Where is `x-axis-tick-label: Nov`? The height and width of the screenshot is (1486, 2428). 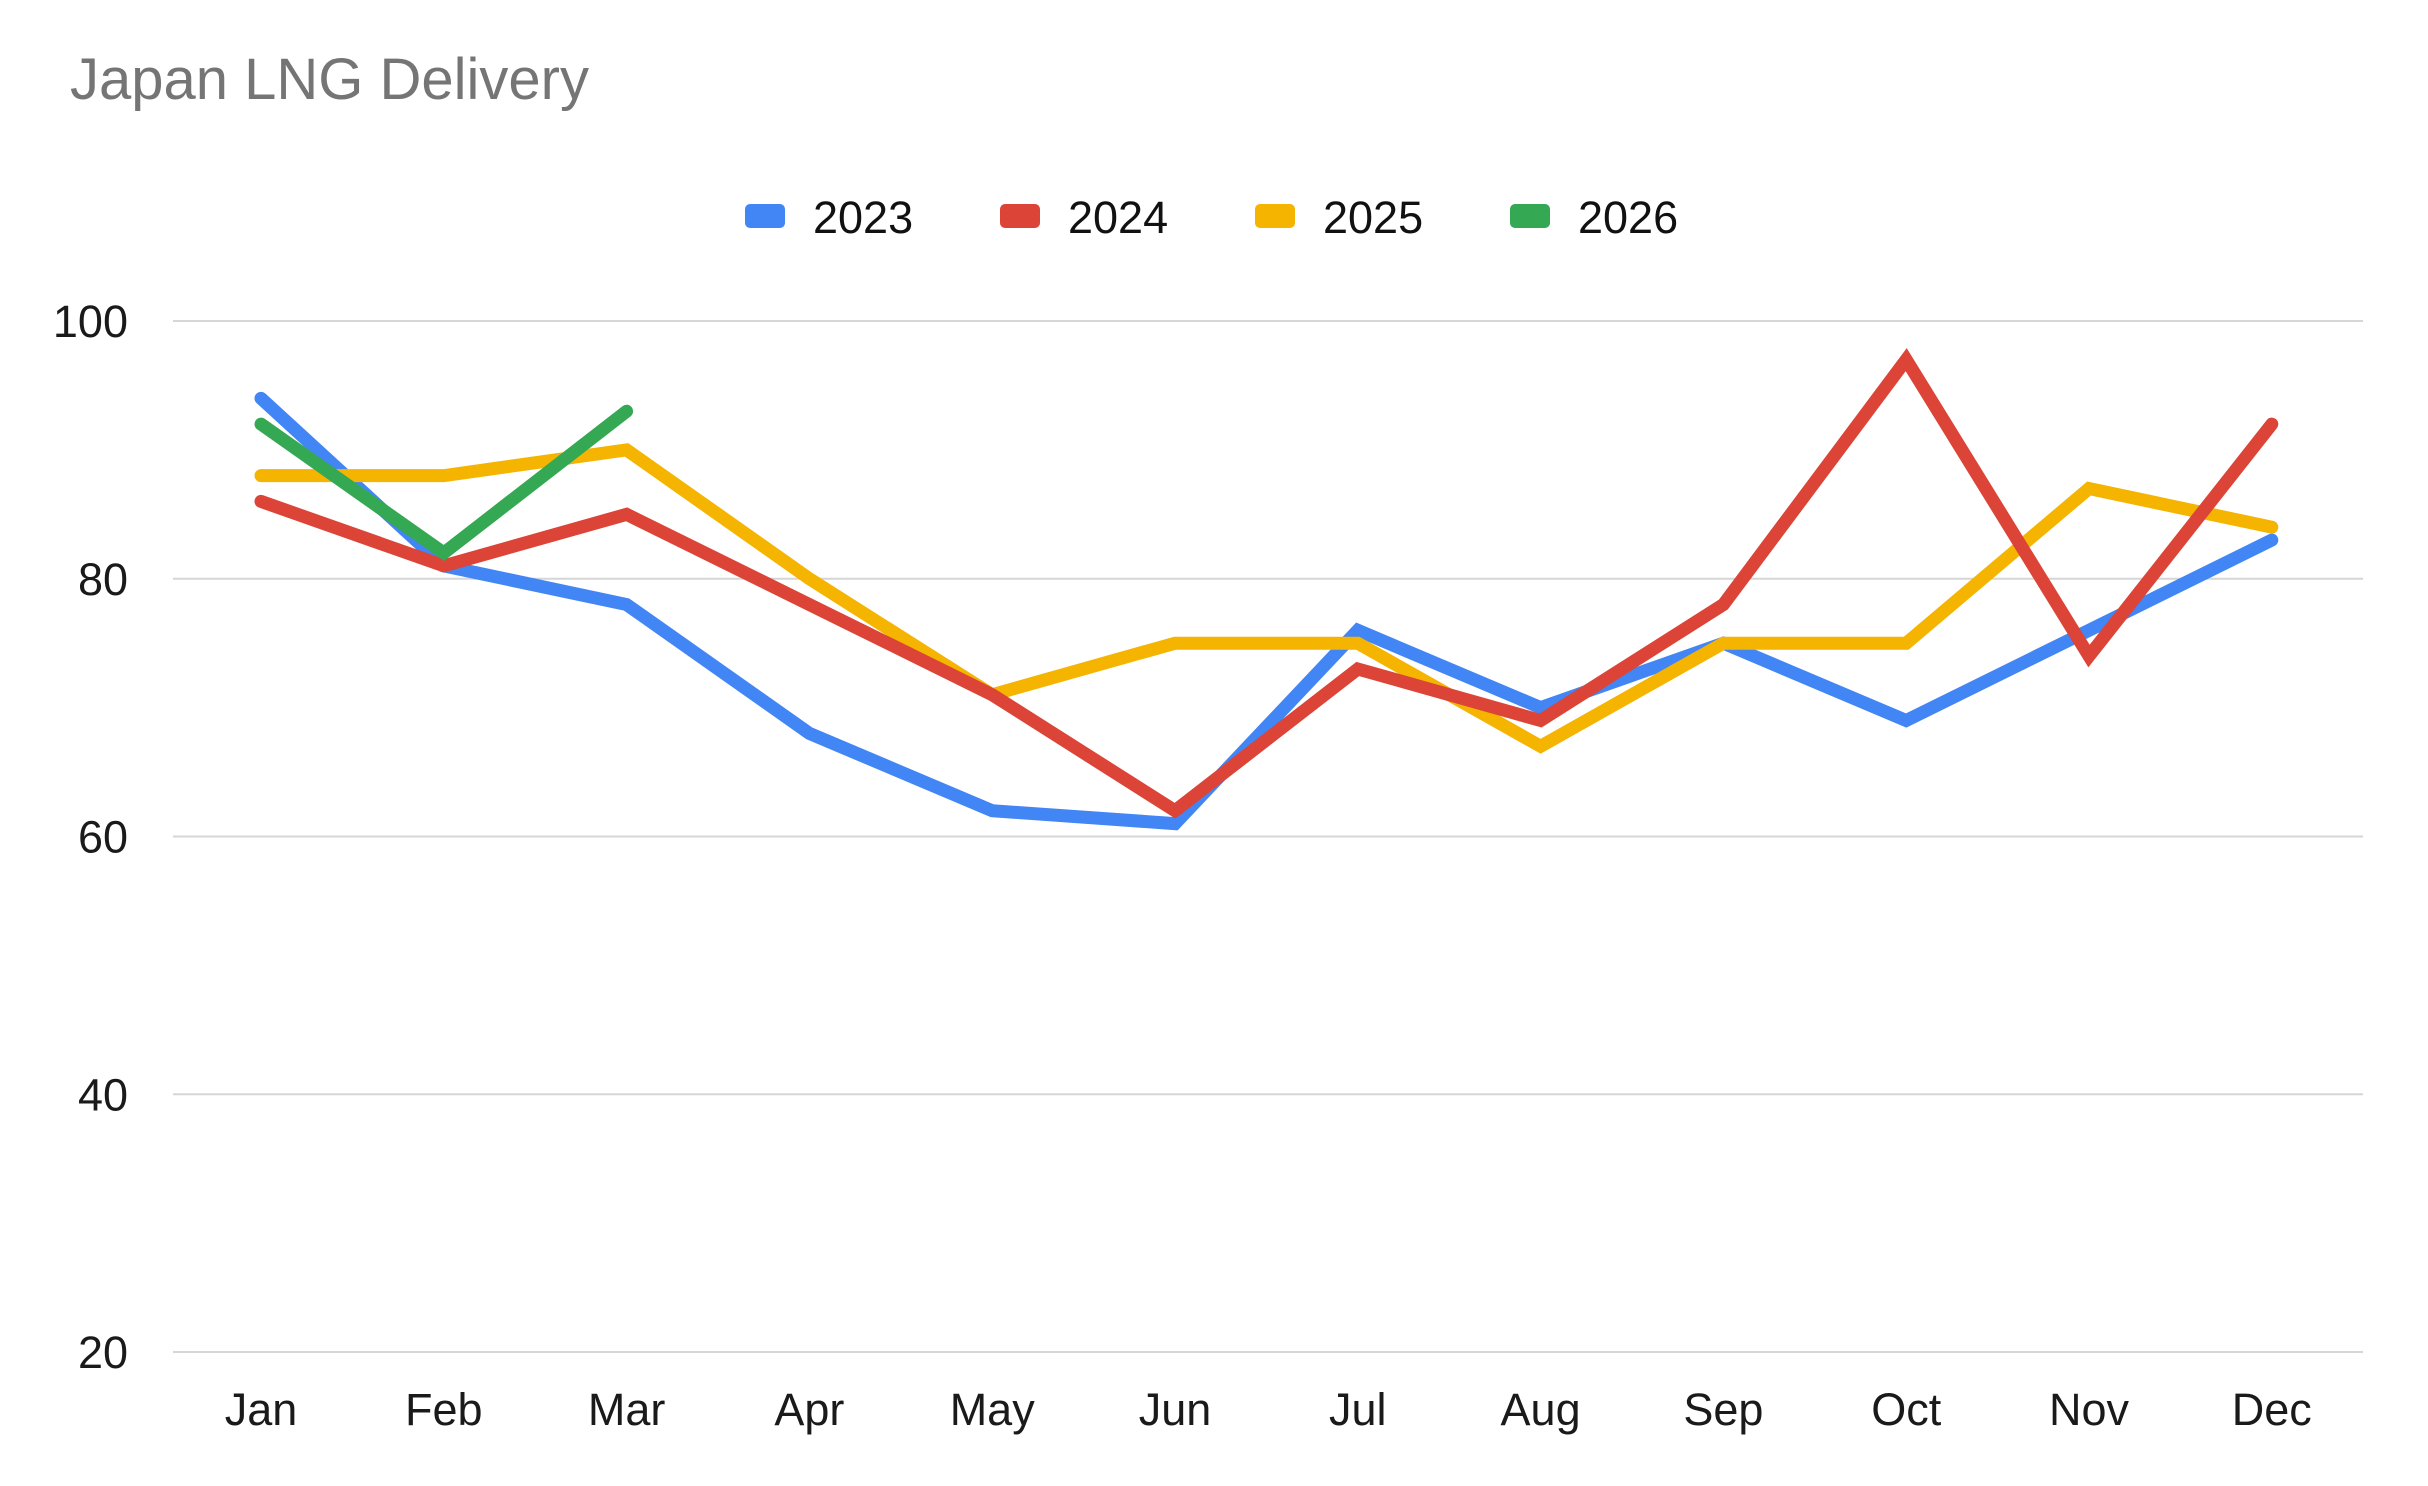 x-axis-tick-label: Nov is located at coordinates (2089, 1409).